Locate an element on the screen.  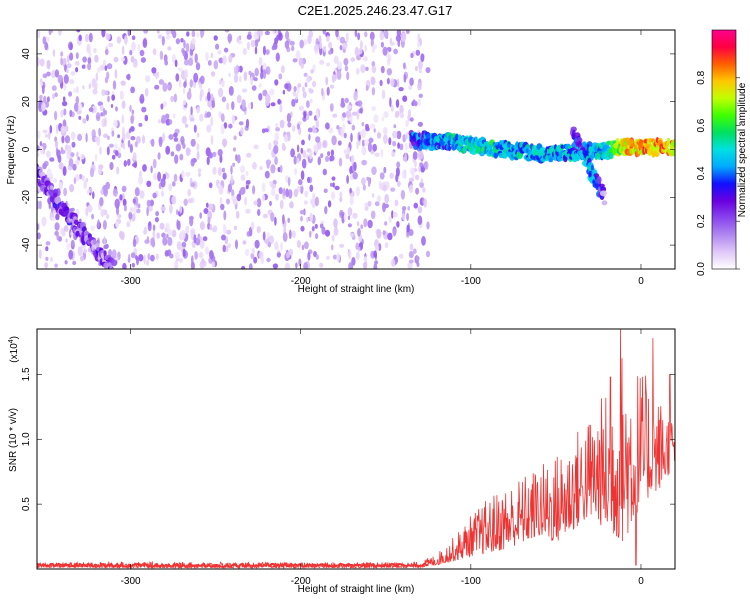
spectrogram-x-tick-label: 0 is located at coordinates (641, 281).